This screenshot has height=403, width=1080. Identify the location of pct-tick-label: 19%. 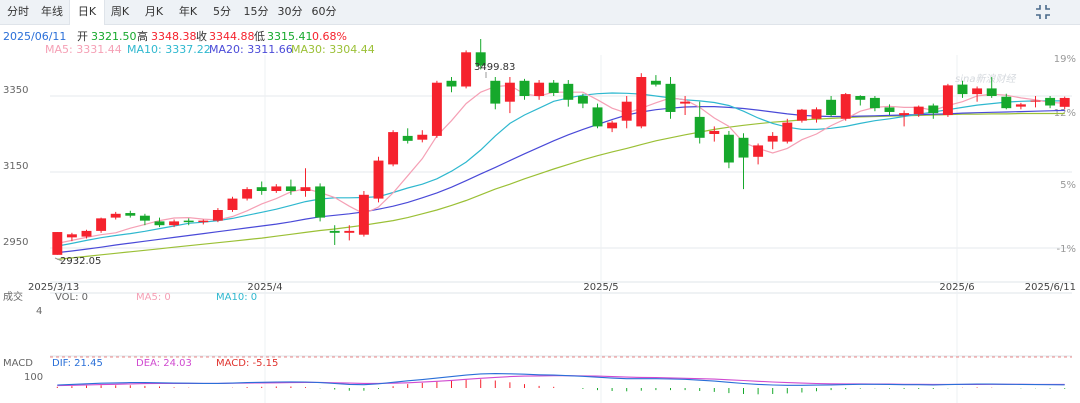
(1065, 59).